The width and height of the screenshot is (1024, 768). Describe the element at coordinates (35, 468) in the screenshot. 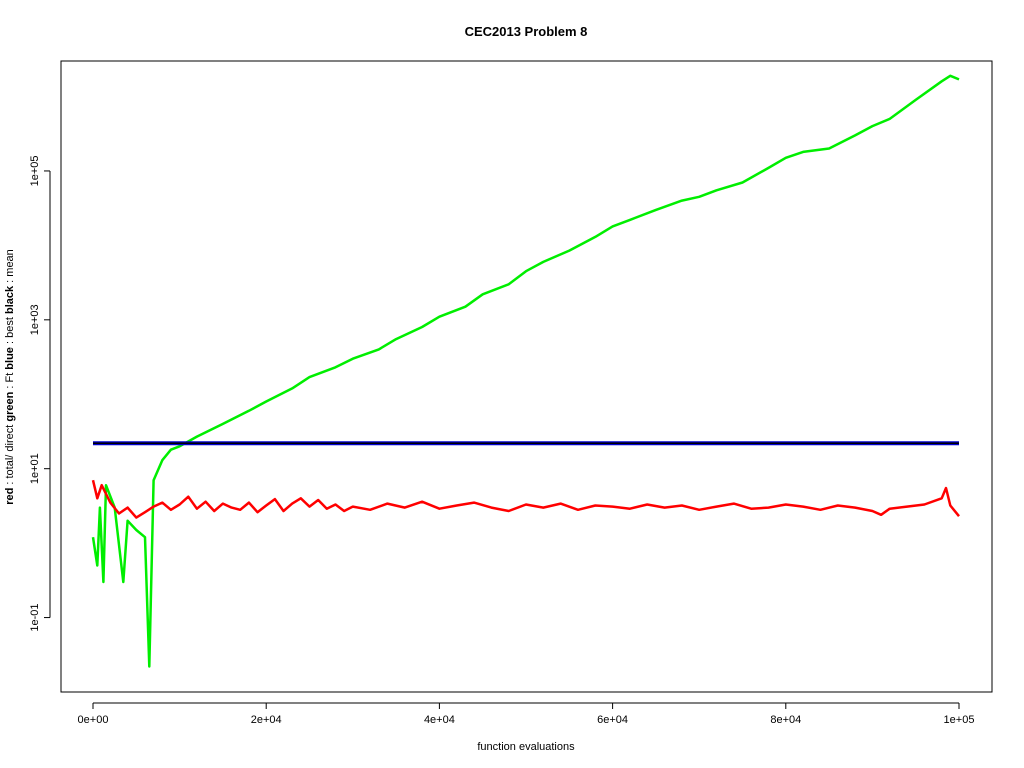

I see `y-tick-label: 1e+01` at that location.